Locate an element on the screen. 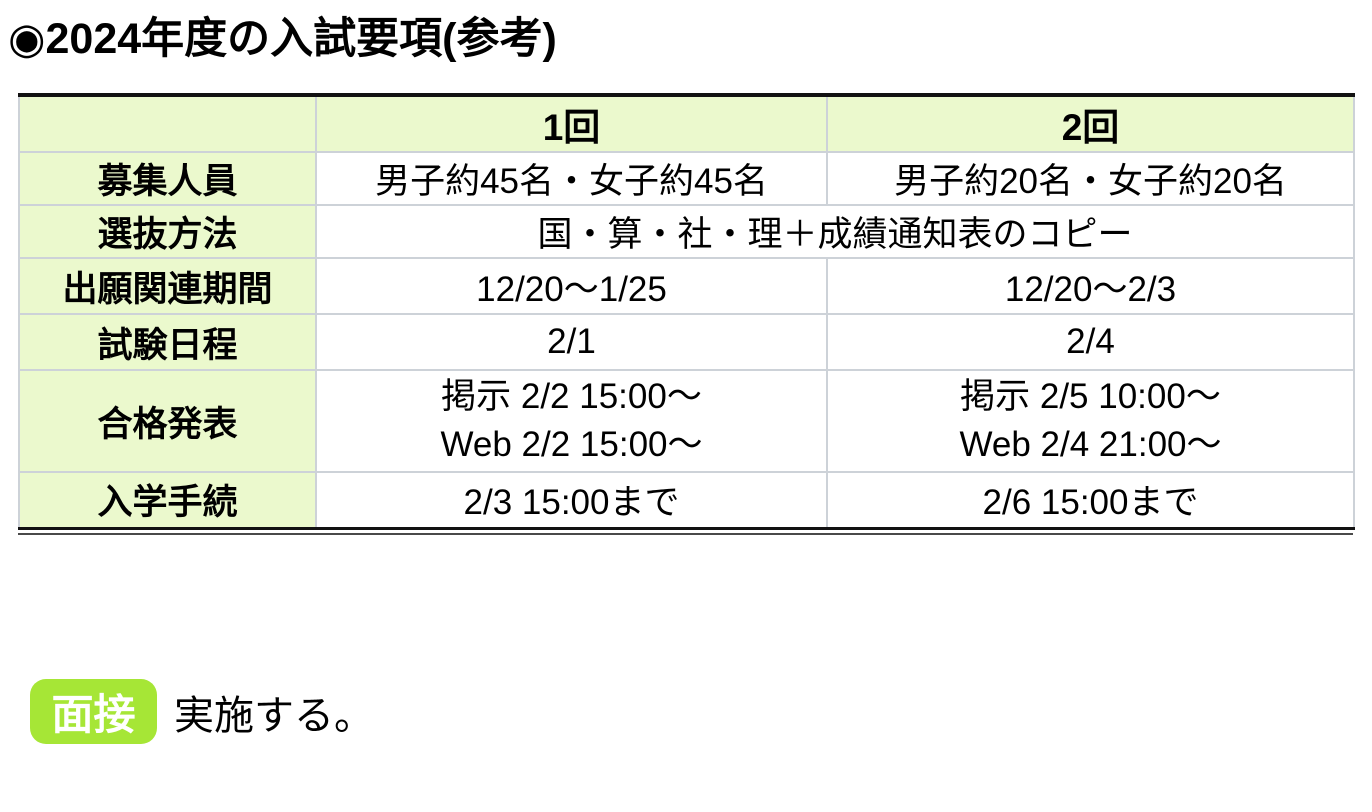  table-header-round-1: 1回 is located at coordinates (571, 123).